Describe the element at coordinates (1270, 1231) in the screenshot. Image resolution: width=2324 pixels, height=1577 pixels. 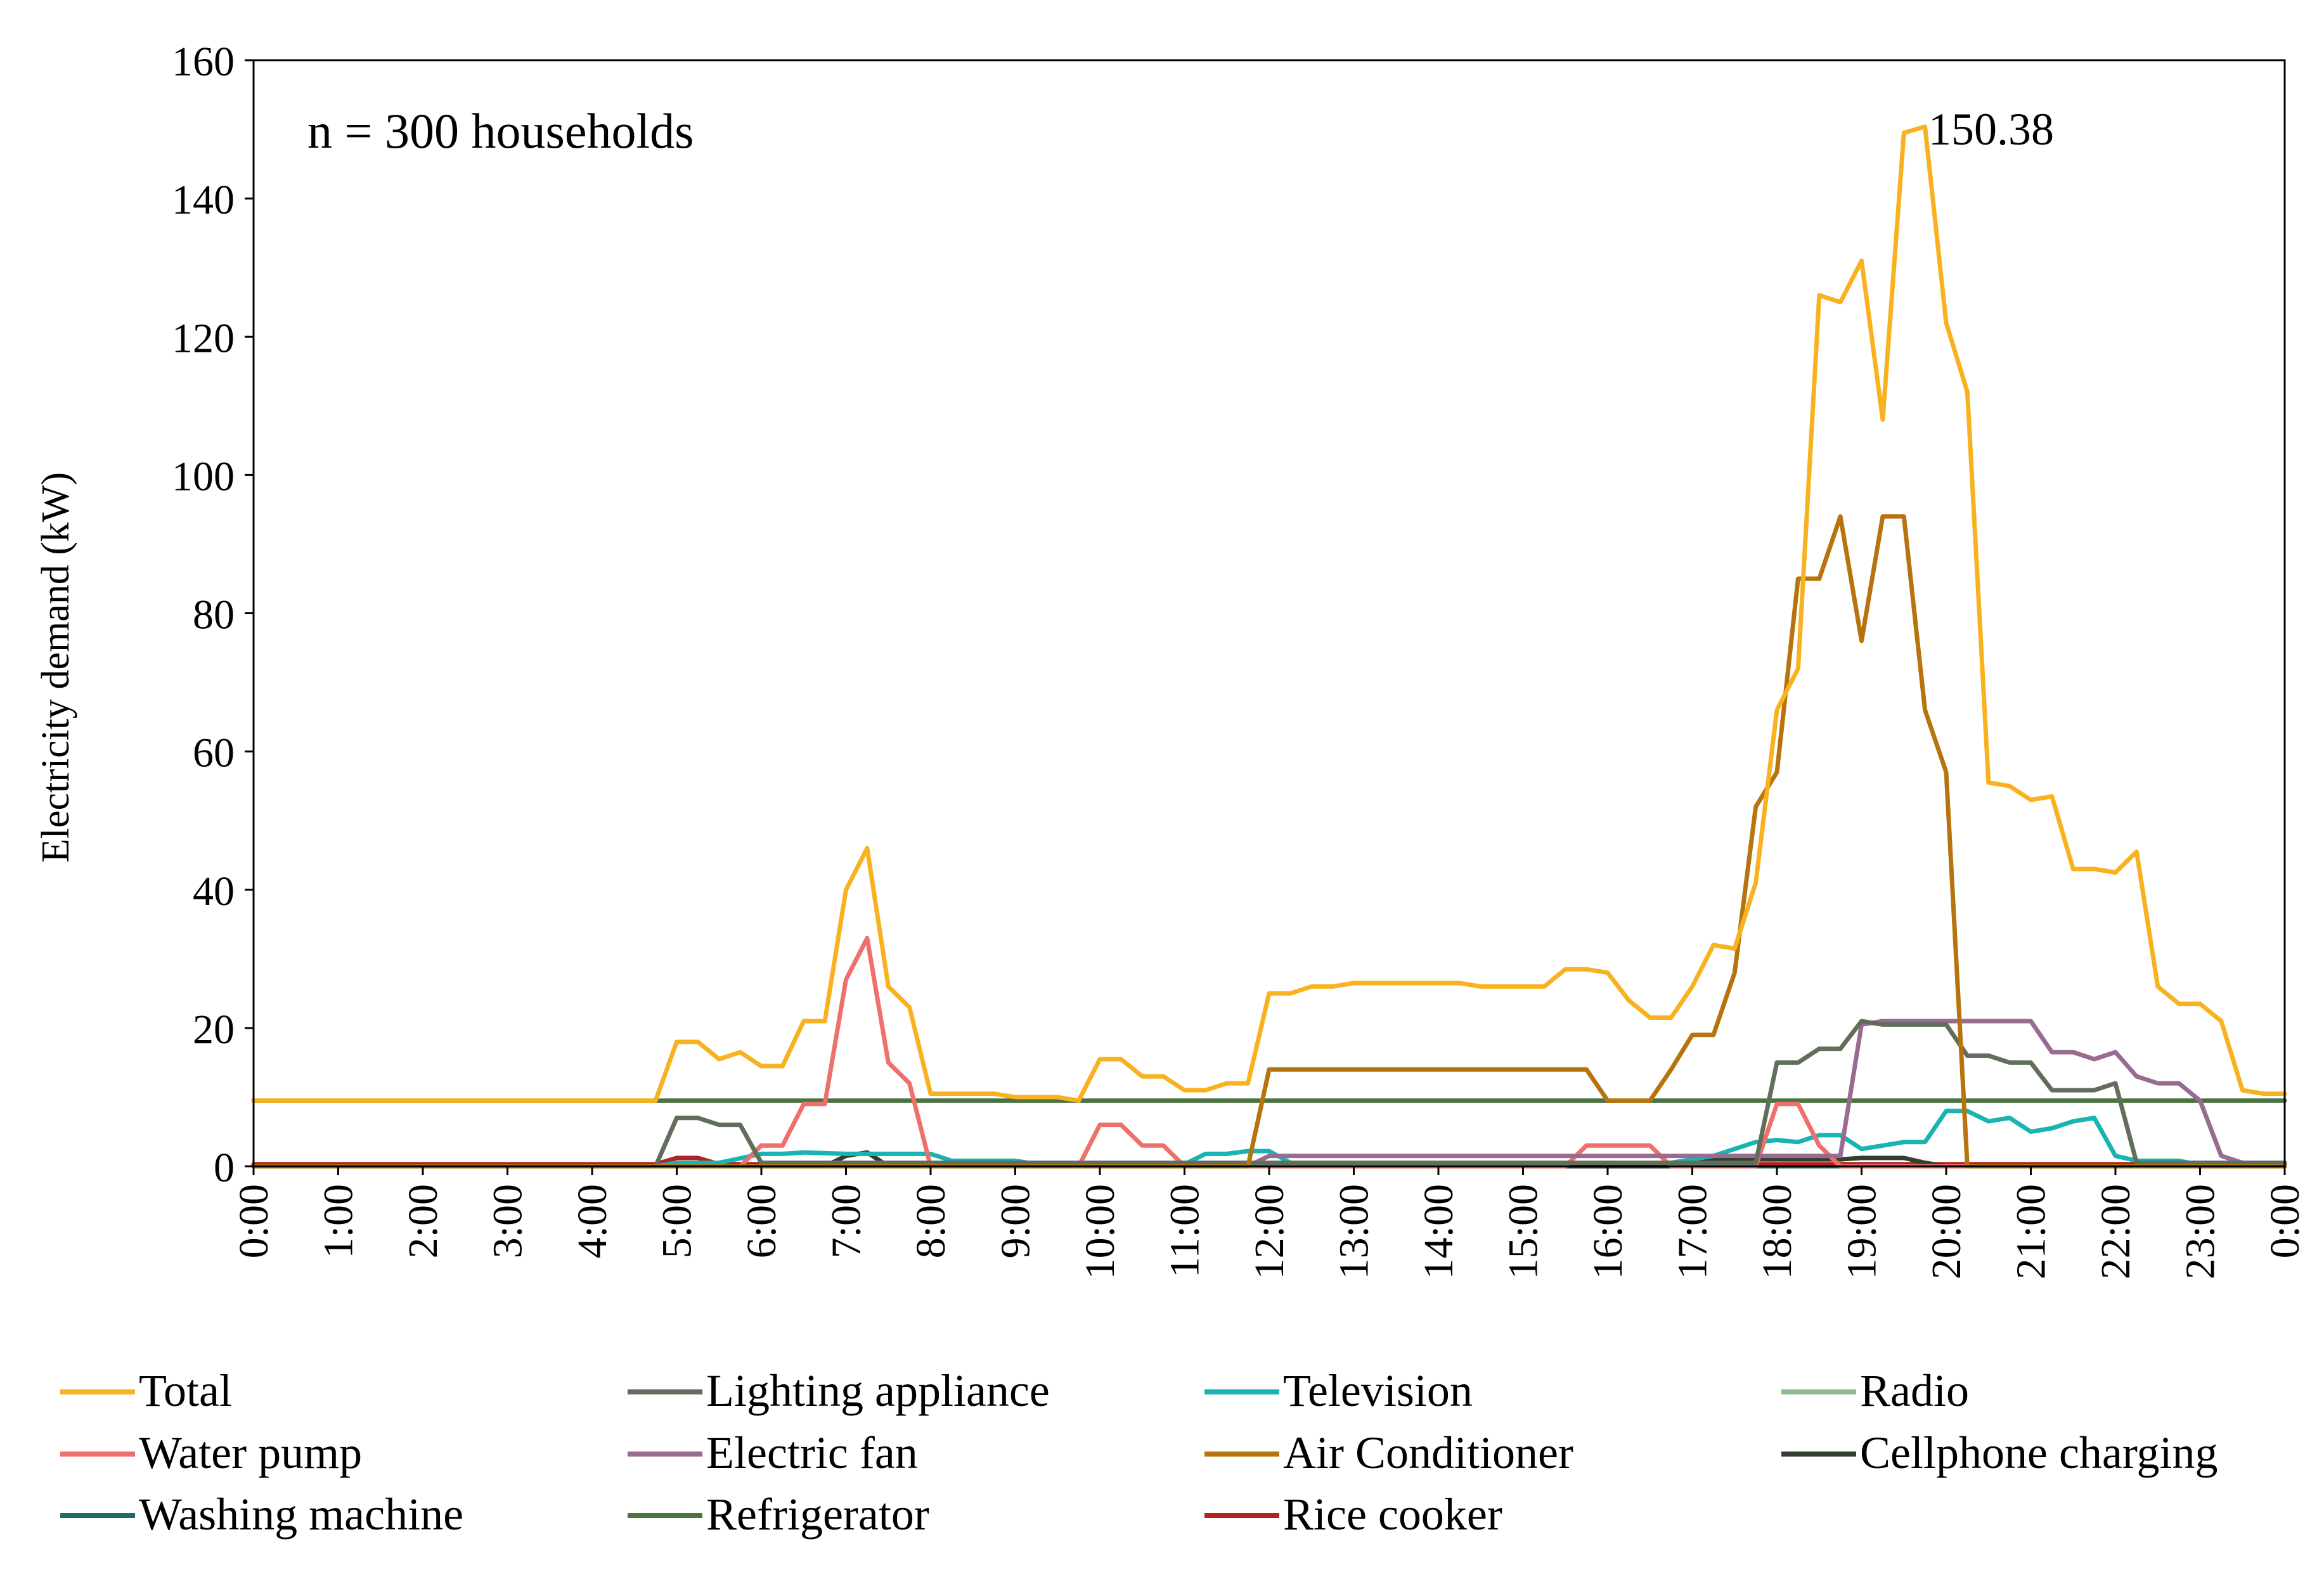
I see `x-tick-label: 12:00` at that location.